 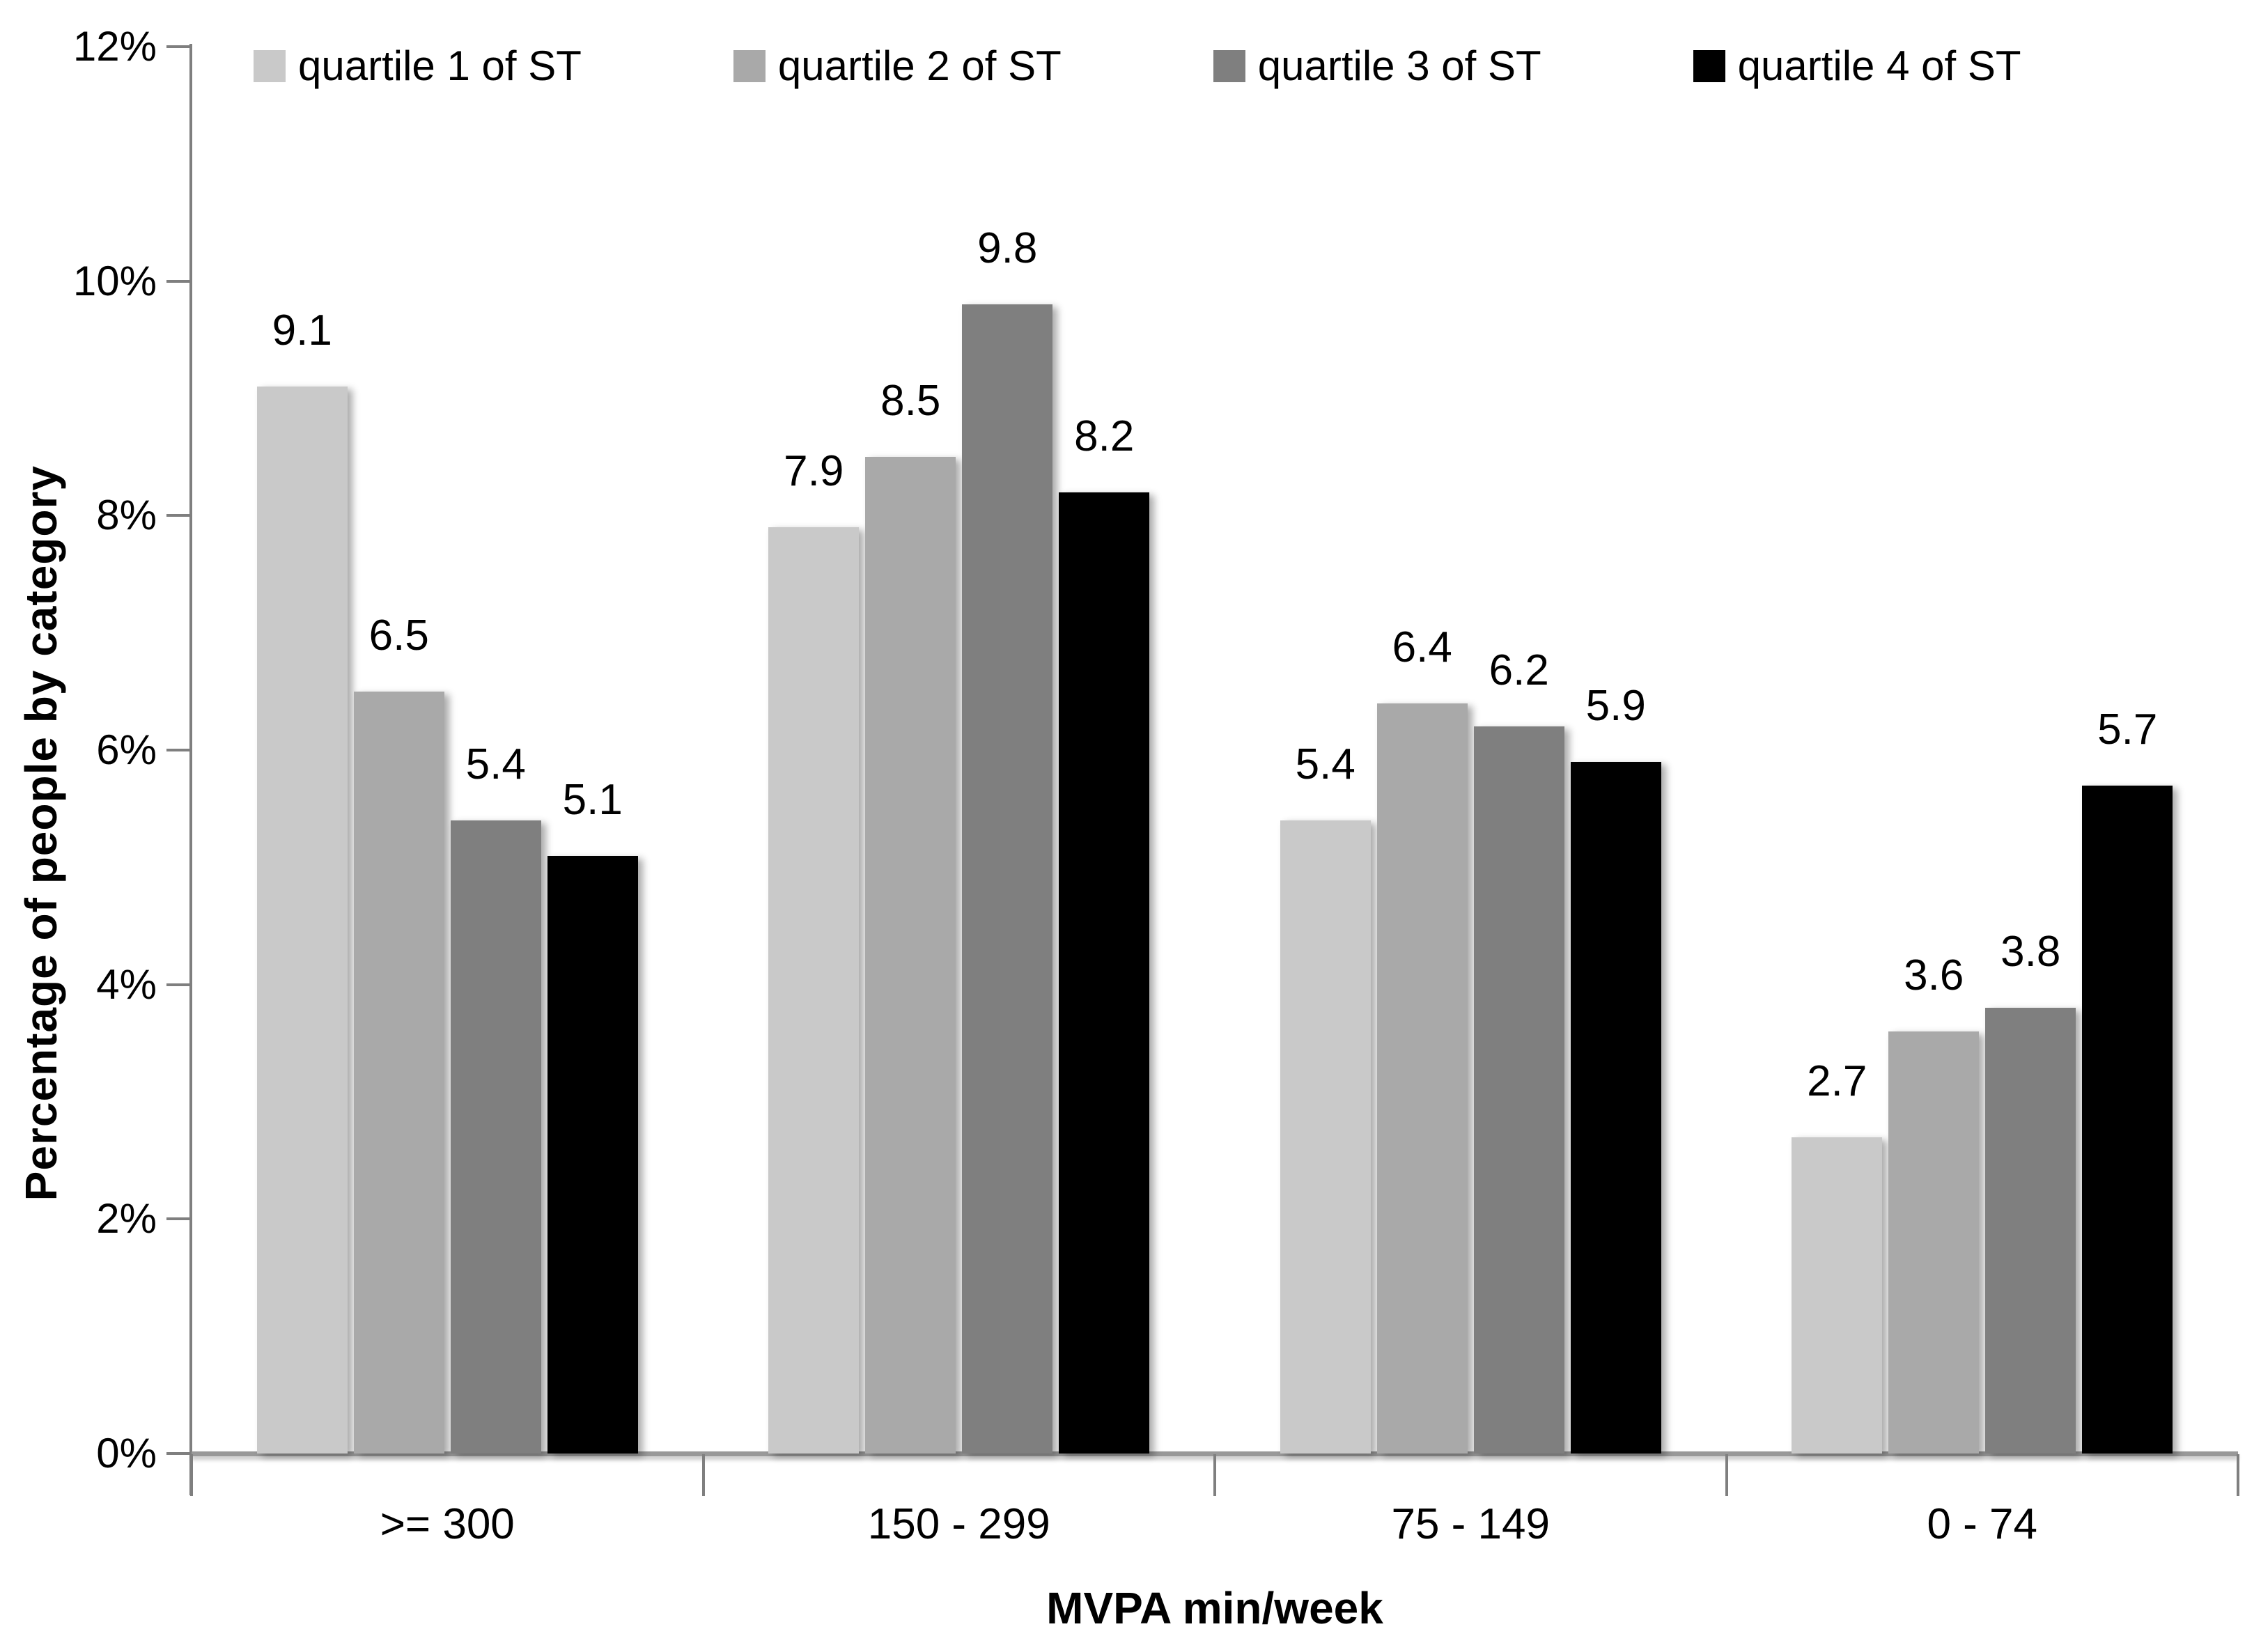 I want to click on legend-label: quartile 1 of ST, so click(x=440, y=65).